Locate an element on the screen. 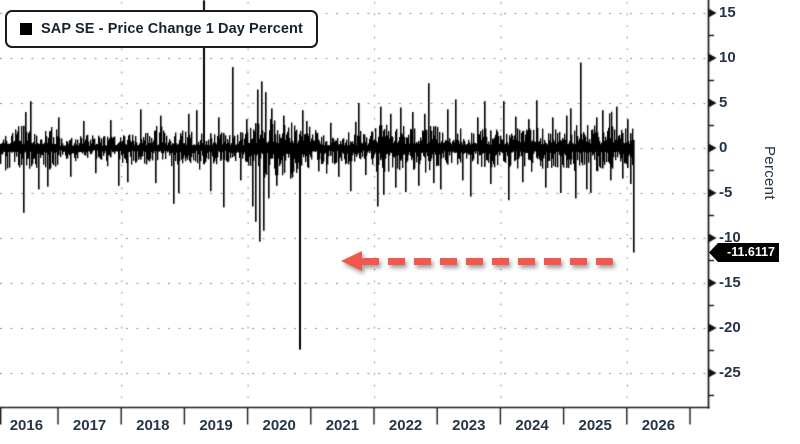 The image size is (800, 444). series-square-marker-icon is located at coordinates (26, 29).